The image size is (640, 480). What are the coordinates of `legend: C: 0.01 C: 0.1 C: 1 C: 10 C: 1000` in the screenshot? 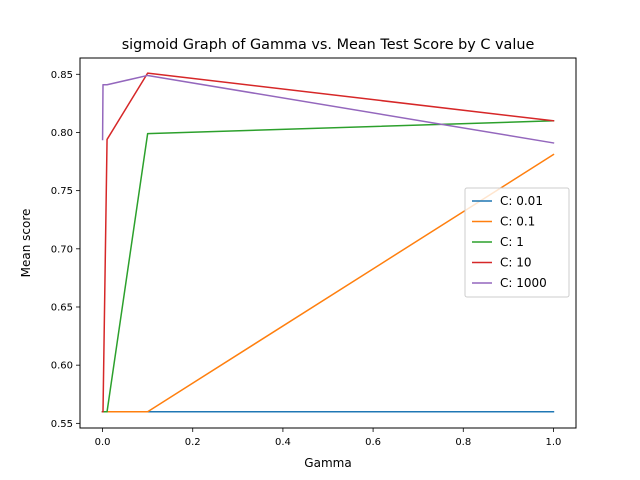 It's located at (517, 242).